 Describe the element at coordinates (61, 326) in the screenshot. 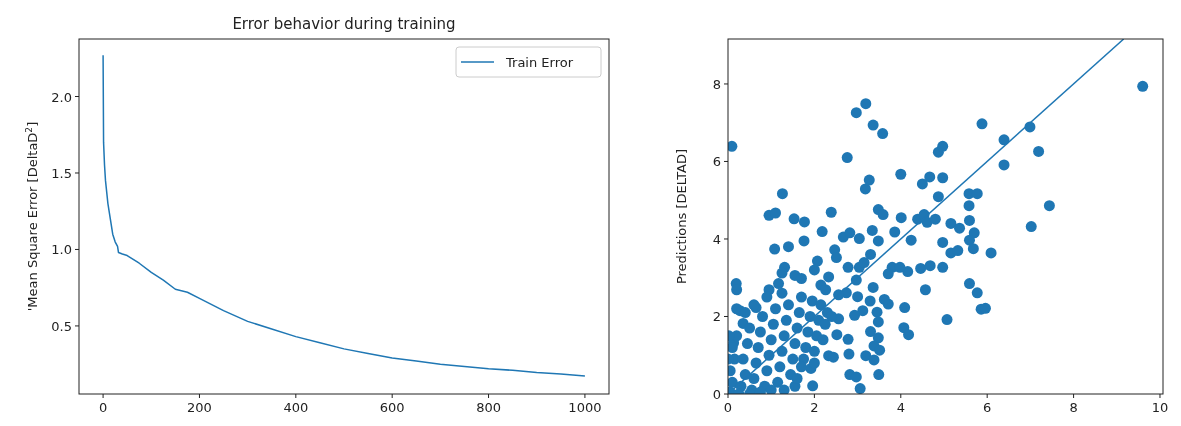

I see `y-tick-label: 0.5` at that location.